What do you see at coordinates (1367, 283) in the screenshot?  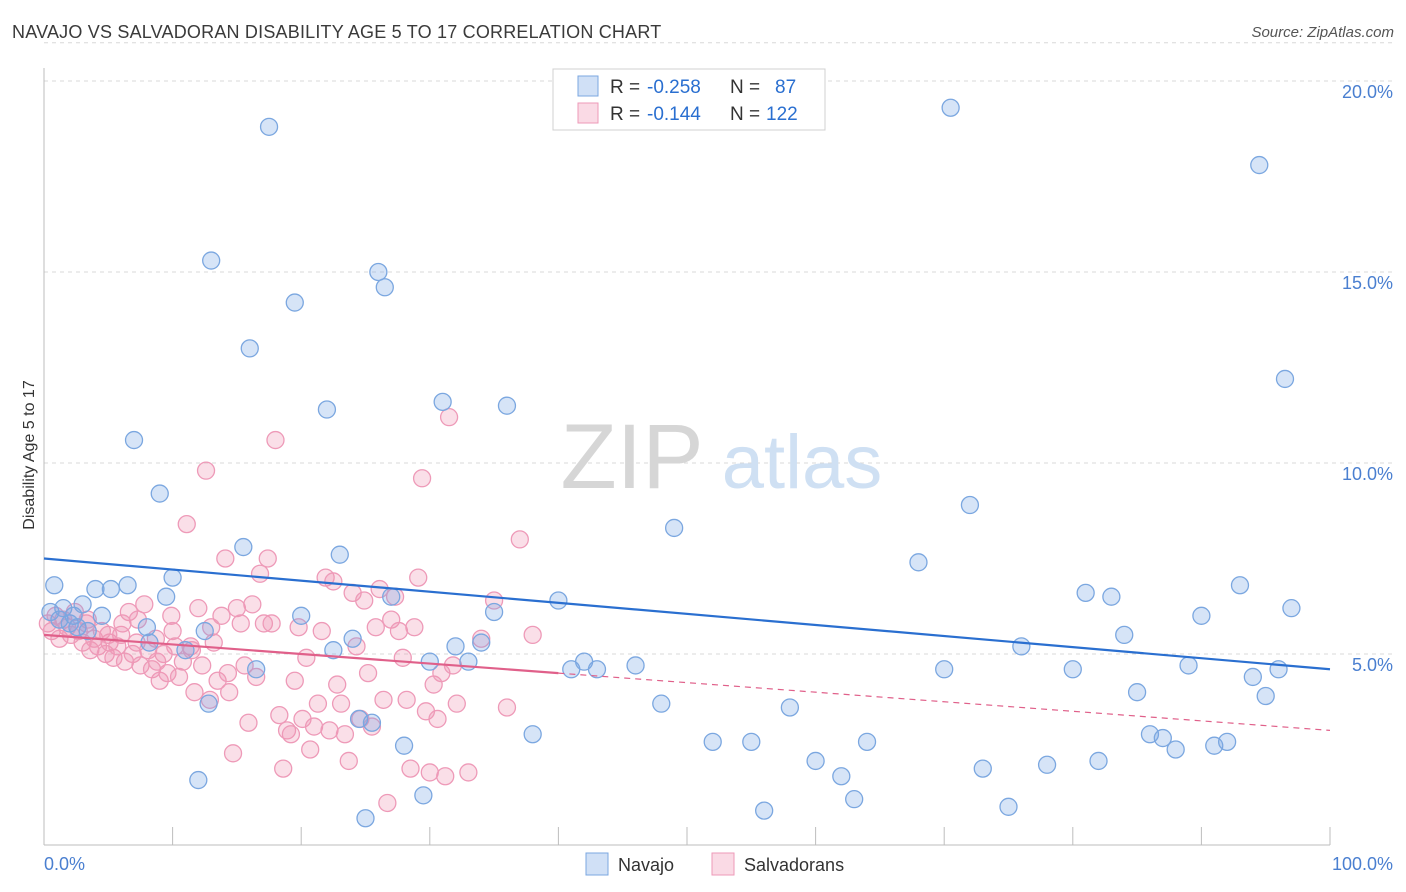 I see `y-tick-label-15: 15.0%` at bounding box center [1367, 283].